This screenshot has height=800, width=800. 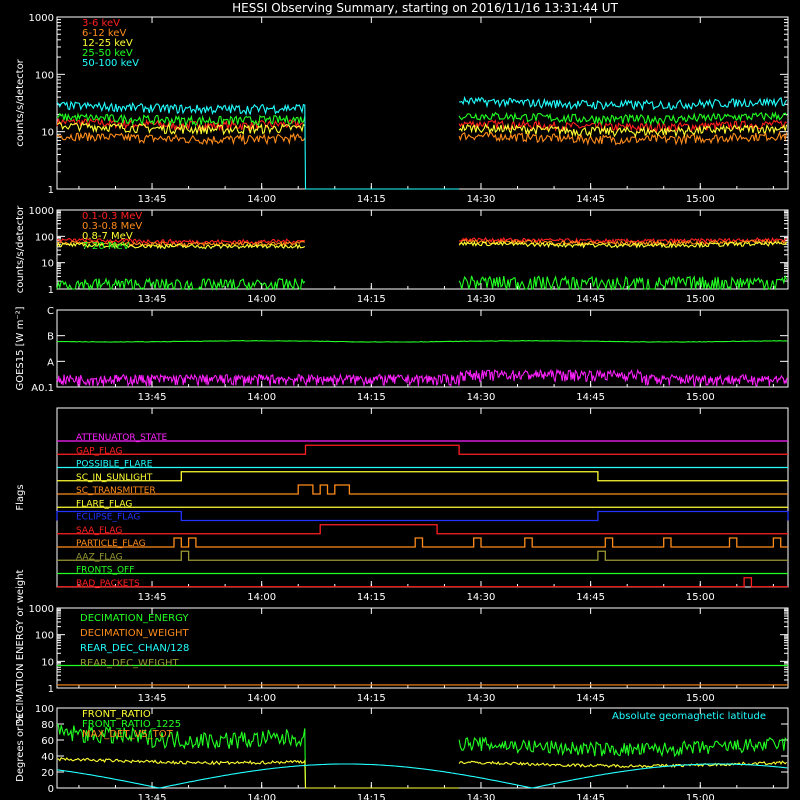 I want to click on series-line-6-12-keV, so click(x=422, y=138).